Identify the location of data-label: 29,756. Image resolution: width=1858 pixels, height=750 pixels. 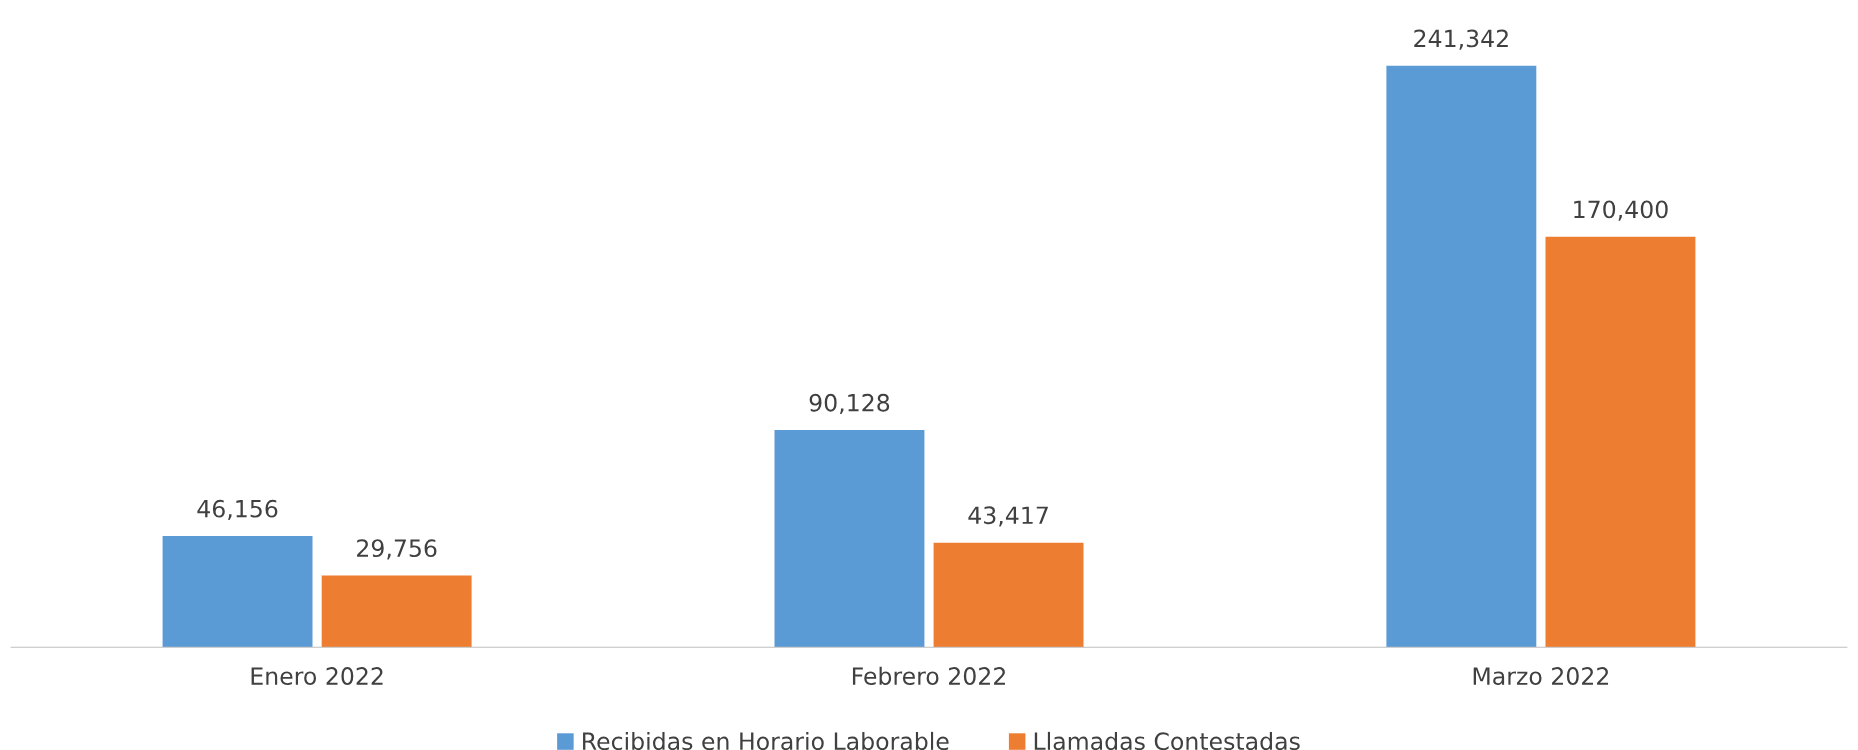
(397, 549).